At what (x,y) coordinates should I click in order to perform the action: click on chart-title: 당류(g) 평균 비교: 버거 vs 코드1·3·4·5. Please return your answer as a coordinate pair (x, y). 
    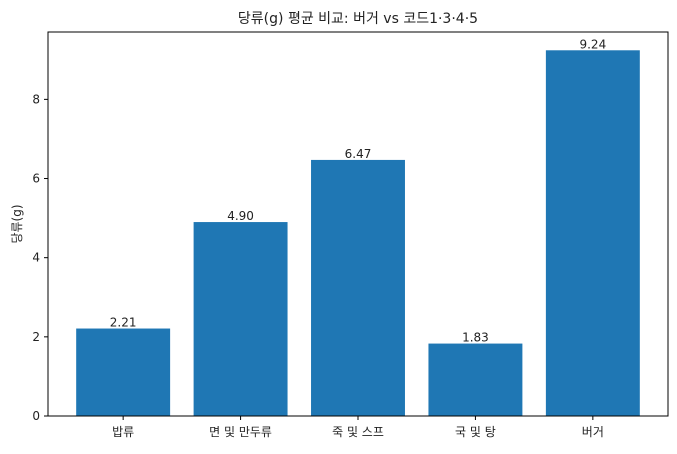
    Looking at the image, I should click on (358, 19).